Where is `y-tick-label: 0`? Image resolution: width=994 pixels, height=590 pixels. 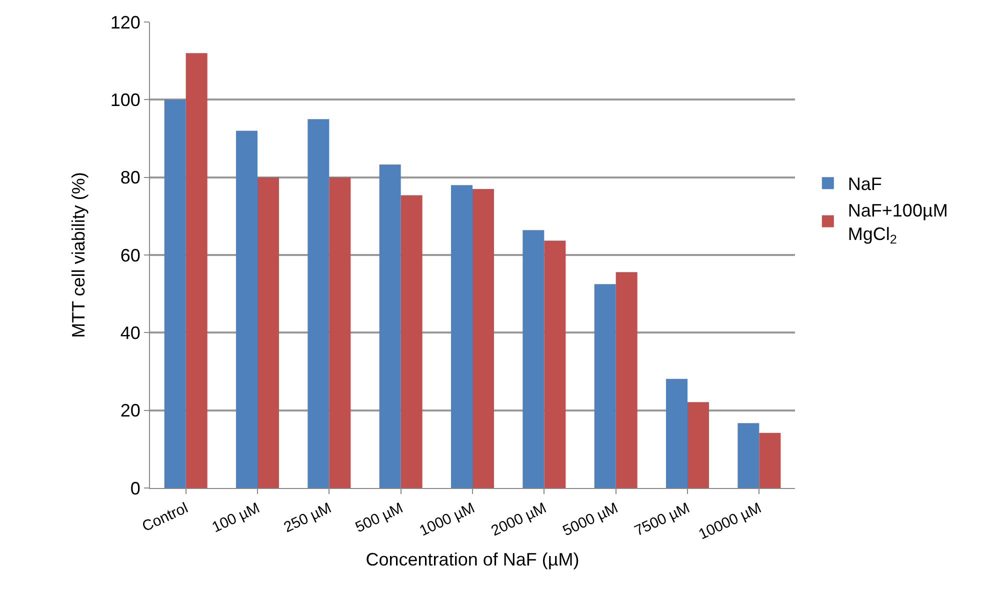 y-tick-label: 0 is located at coordinates (135, 488).